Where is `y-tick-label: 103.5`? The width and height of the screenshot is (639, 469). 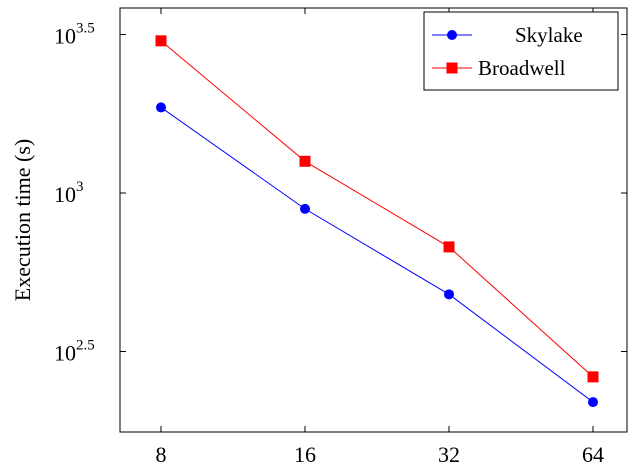 y-tick-label: 103.5 is located at coordinates (74, 35).